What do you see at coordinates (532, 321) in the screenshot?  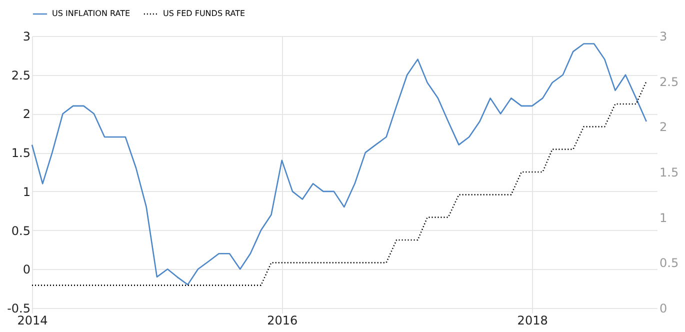 I see `x-tick-label: 2018` at bounding box center [532, 321].